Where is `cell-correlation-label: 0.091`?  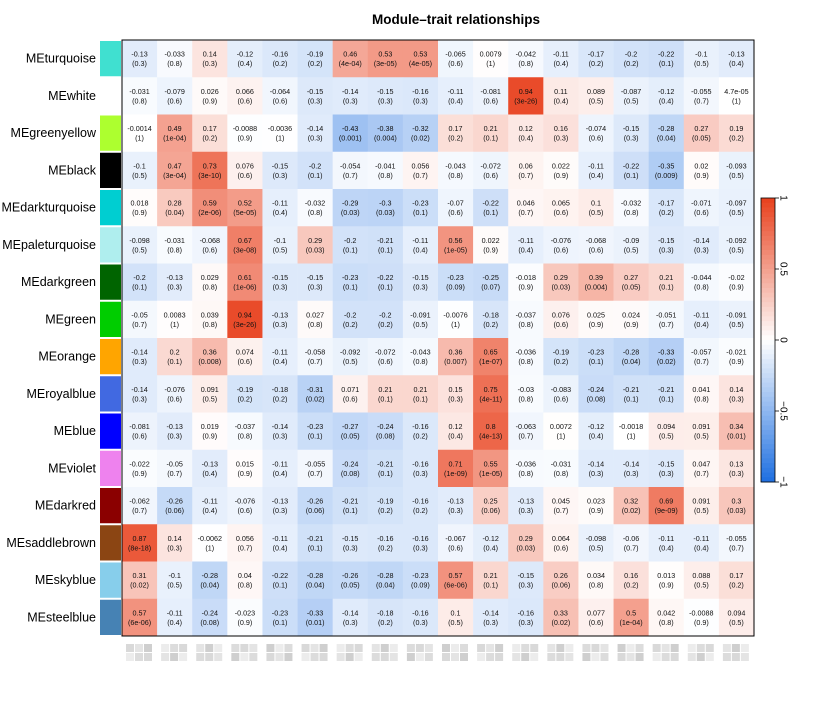
cell-correlation-label: 0.091 is located at coordinates (210, 389).